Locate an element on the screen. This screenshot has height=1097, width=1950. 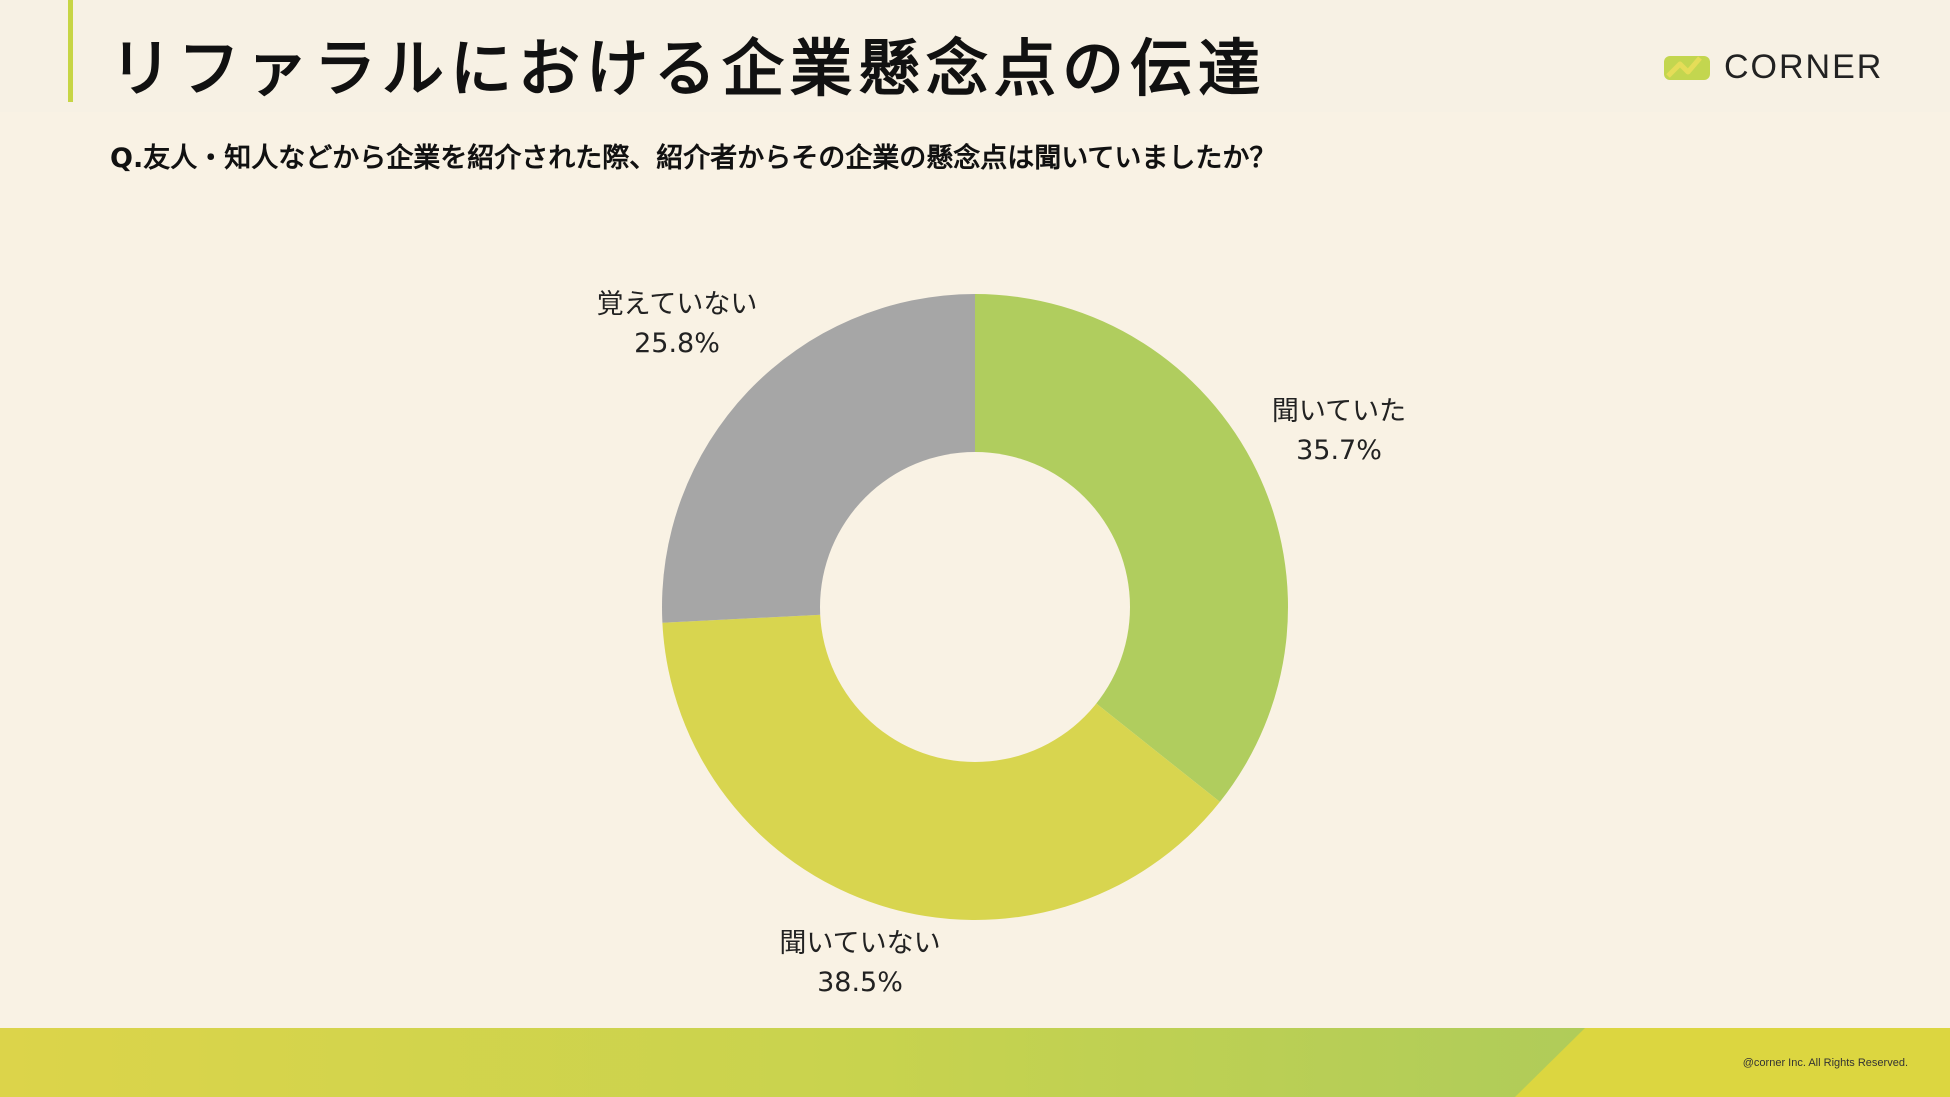
footer-accent-shape is located at coordinates (1732, 1062).